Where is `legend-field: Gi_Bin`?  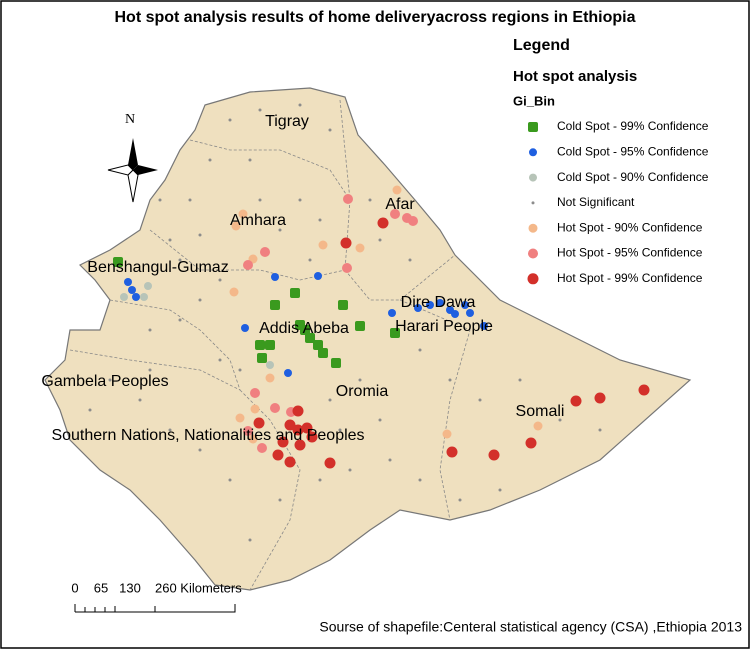
legend-field: Gi_Bin is located at coordinates (534, 100).